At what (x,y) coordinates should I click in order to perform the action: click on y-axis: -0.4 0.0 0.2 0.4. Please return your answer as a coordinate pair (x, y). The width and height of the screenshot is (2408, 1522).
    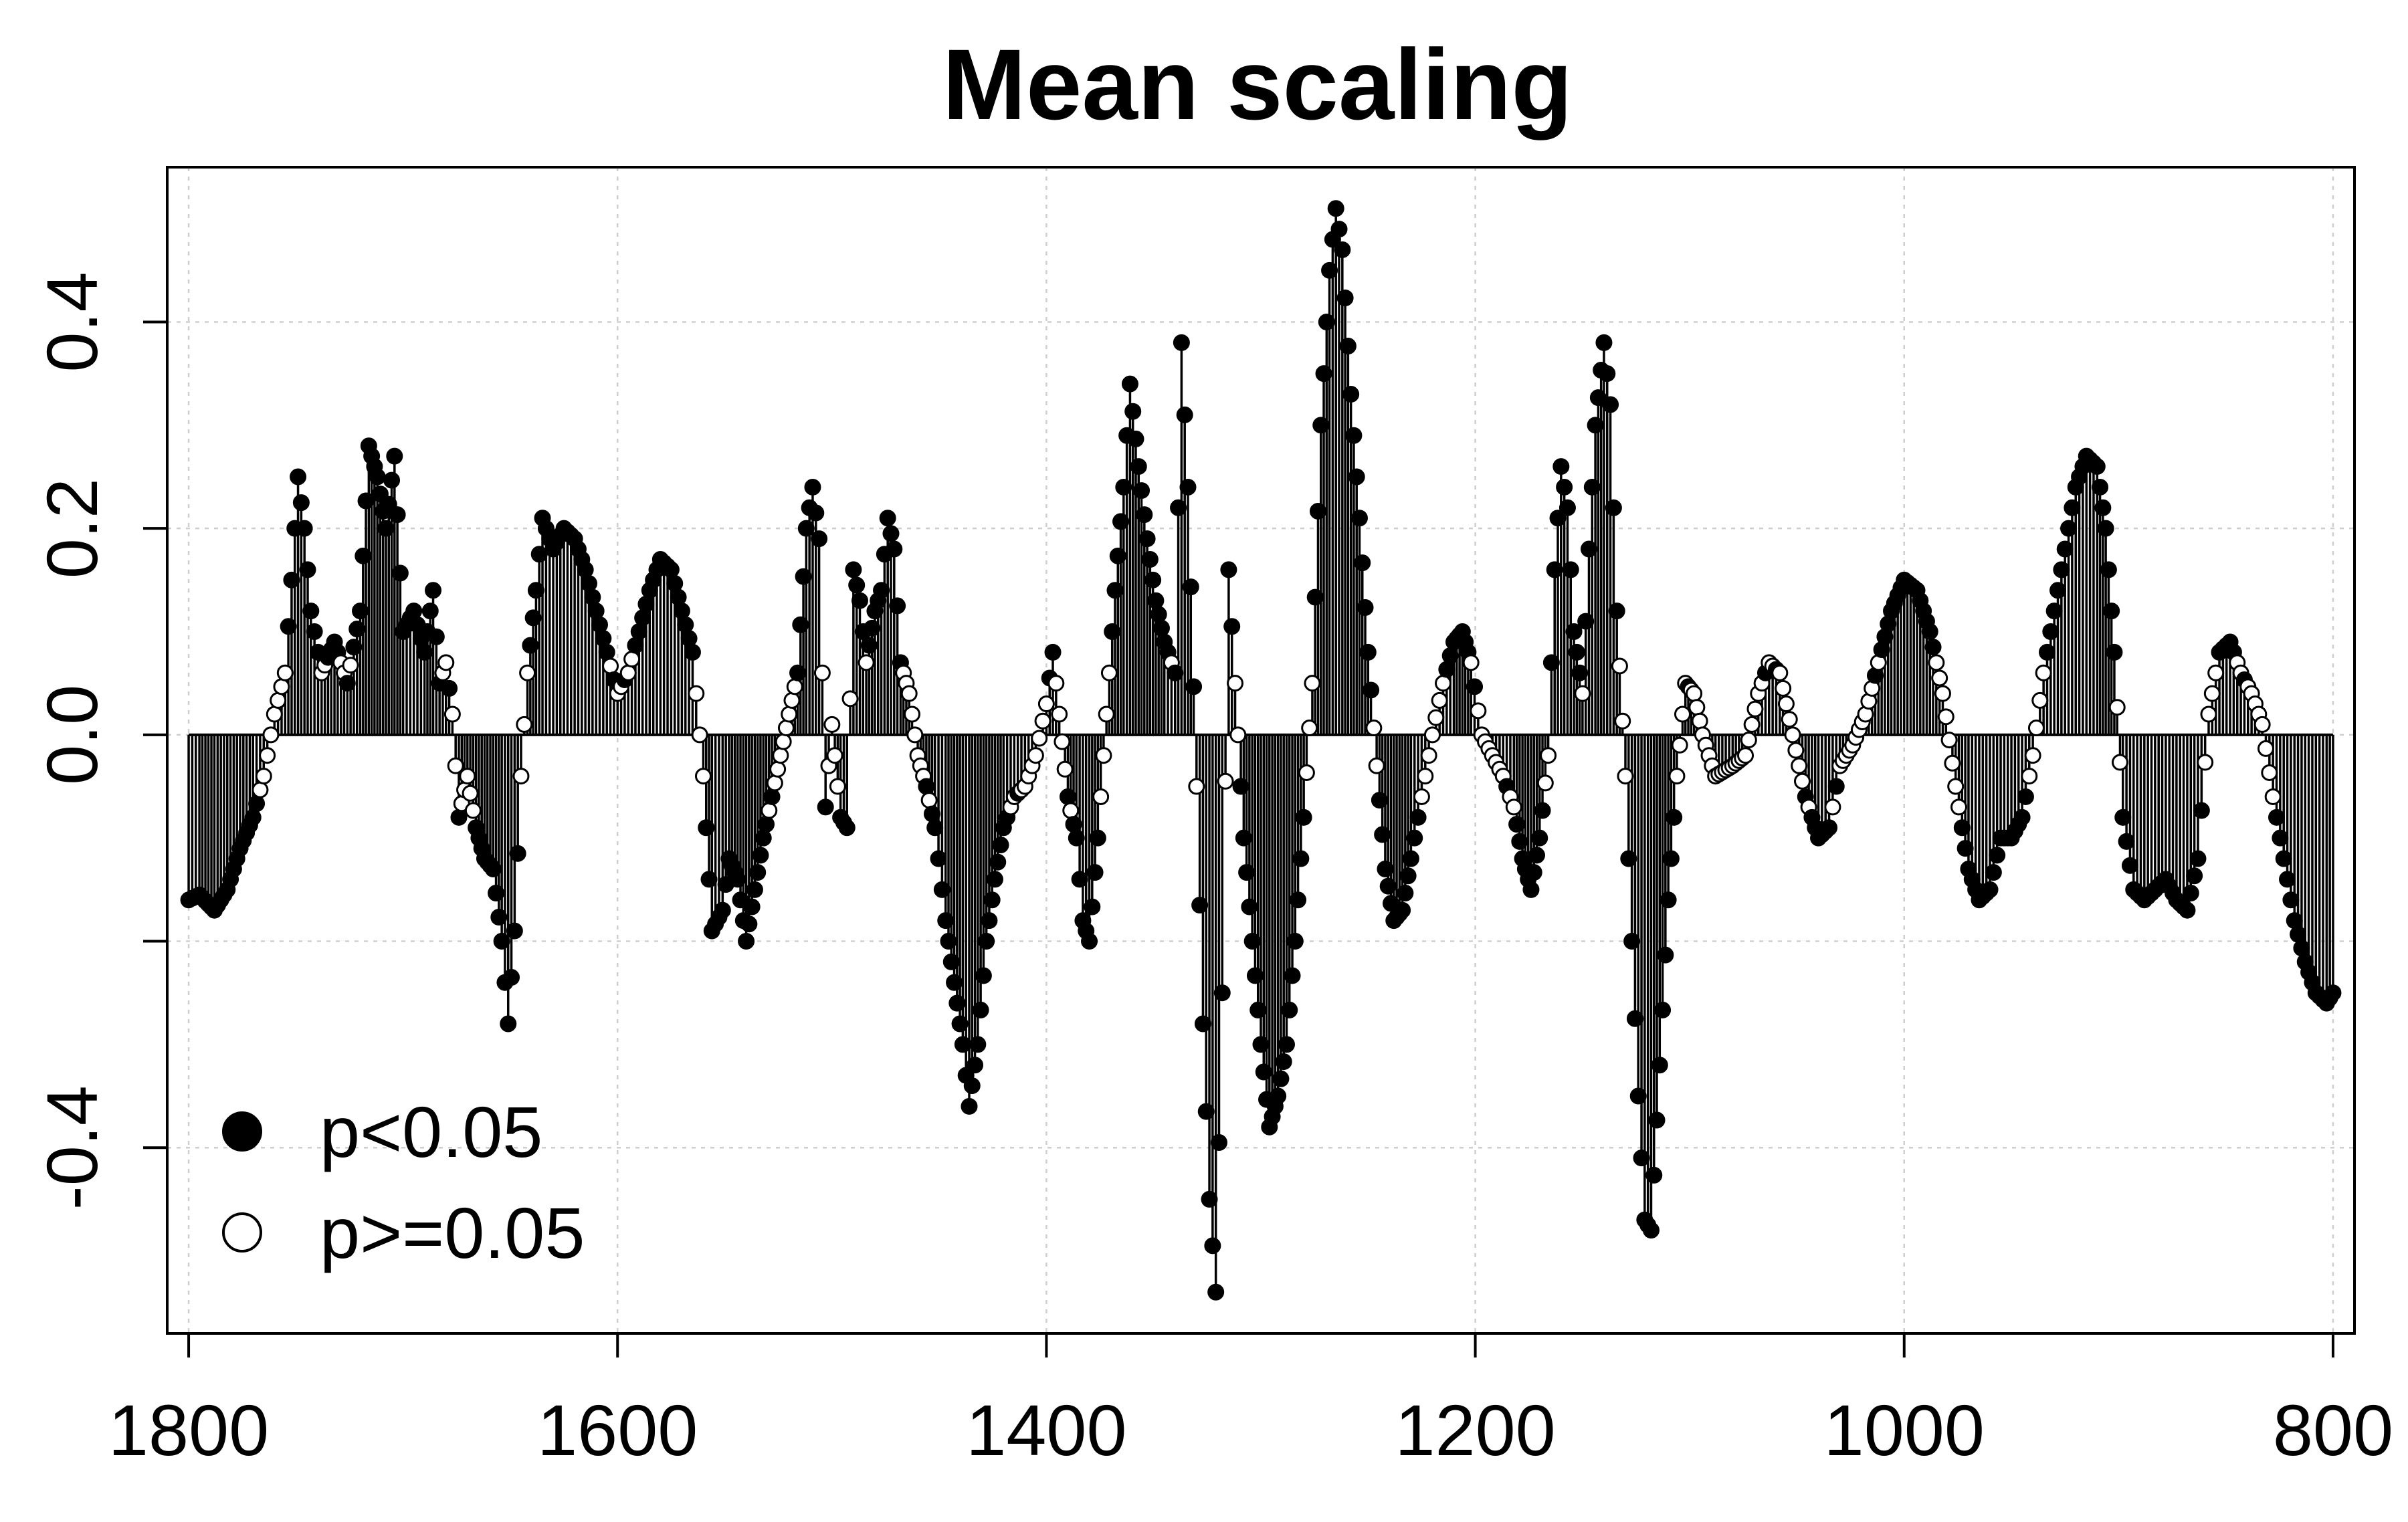
    Looking at the image, I should click on (100, 740).